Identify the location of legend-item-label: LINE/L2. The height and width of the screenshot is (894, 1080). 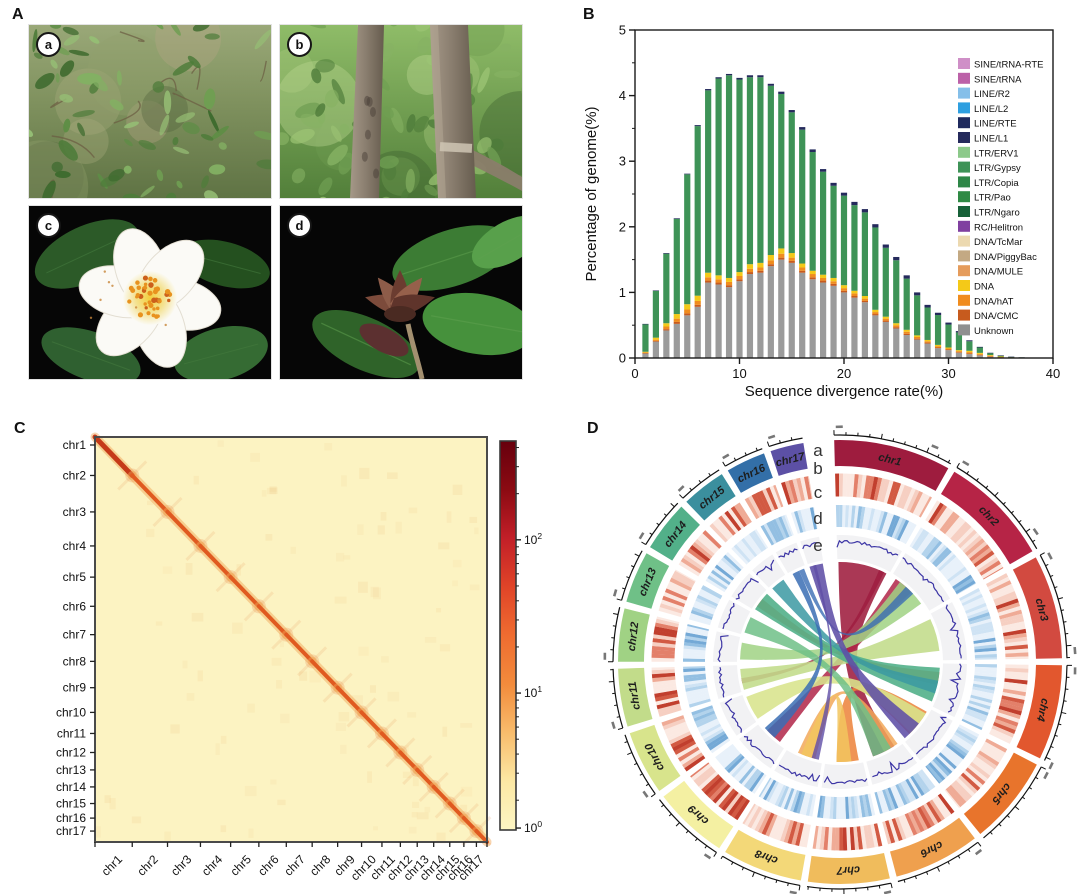
(991, 109).